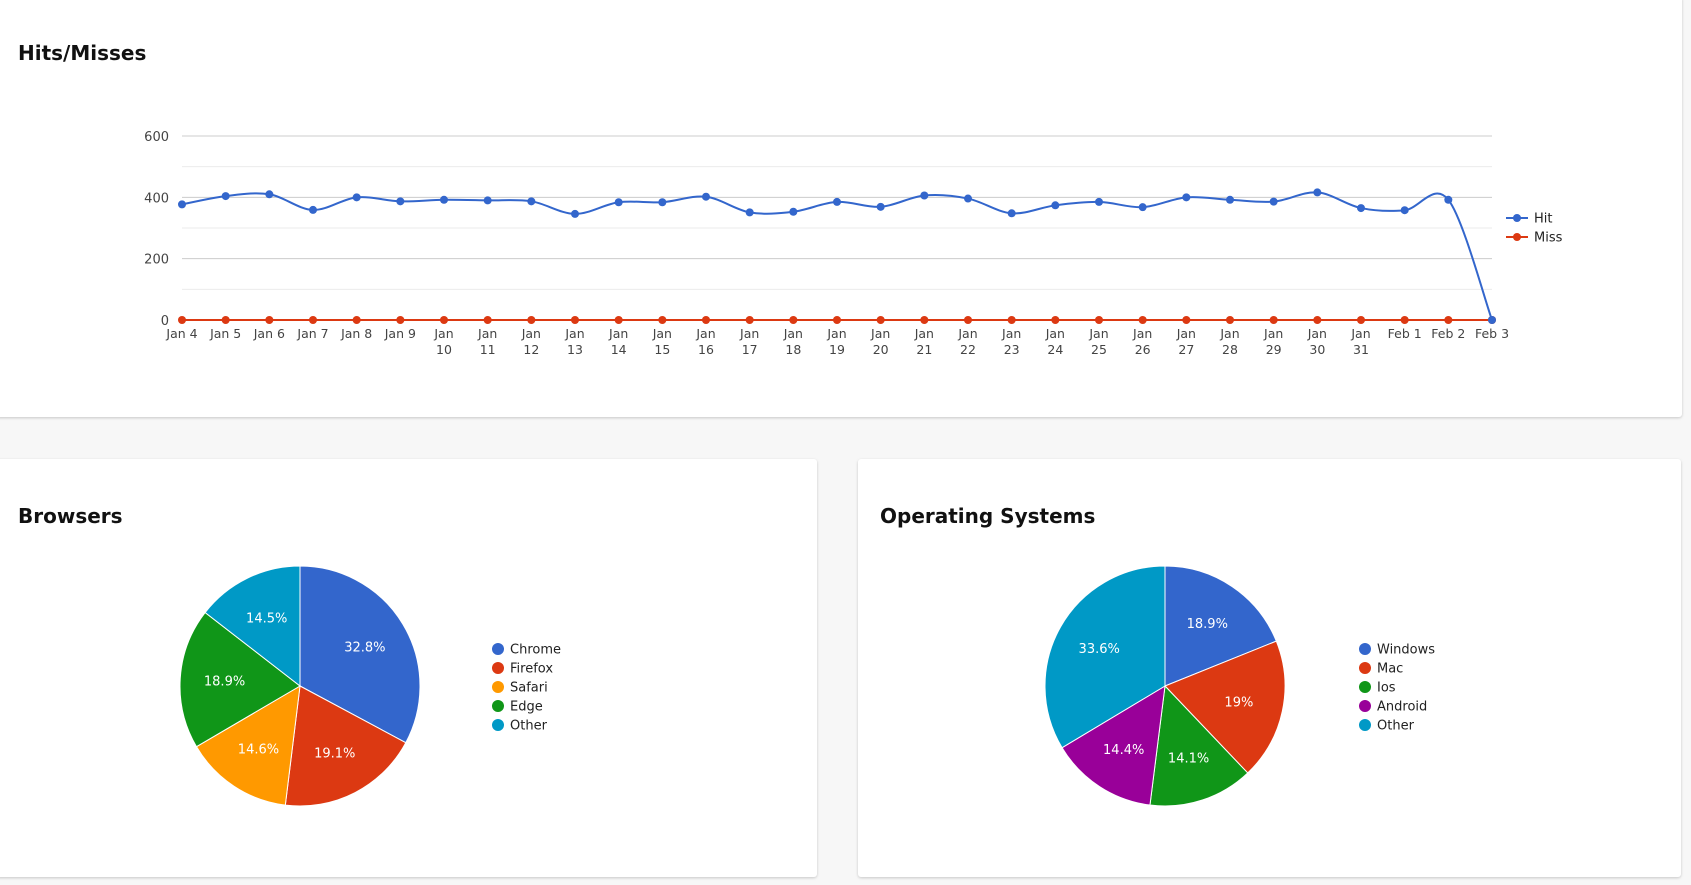 Image resolution: width=1691 pixels, height=885 pixels. Describe the element at coordinates (531, 341) in the screenshot. I see `x-tick-label: Jan 12` at that location.